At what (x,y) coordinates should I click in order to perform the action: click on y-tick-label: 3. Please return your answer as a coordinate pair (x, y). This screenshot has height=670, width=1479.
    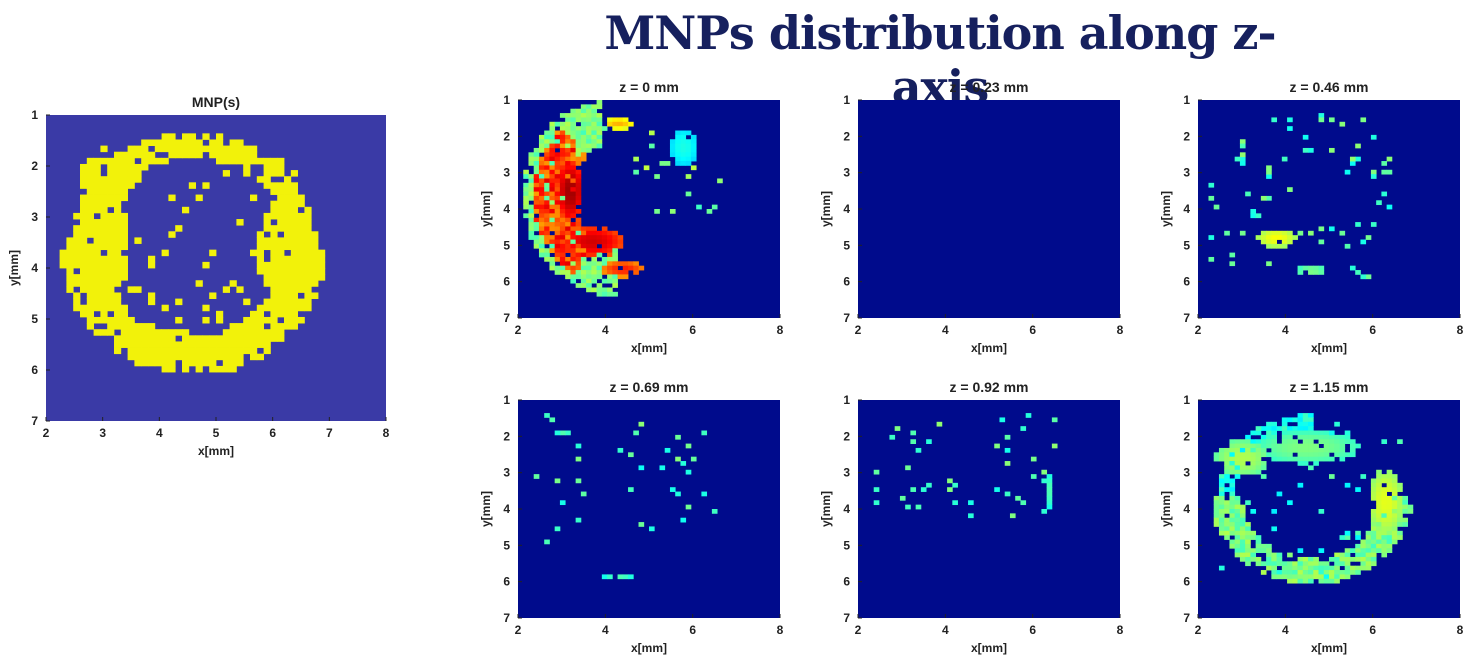
    Looking at the image, I should click on (34, 217).